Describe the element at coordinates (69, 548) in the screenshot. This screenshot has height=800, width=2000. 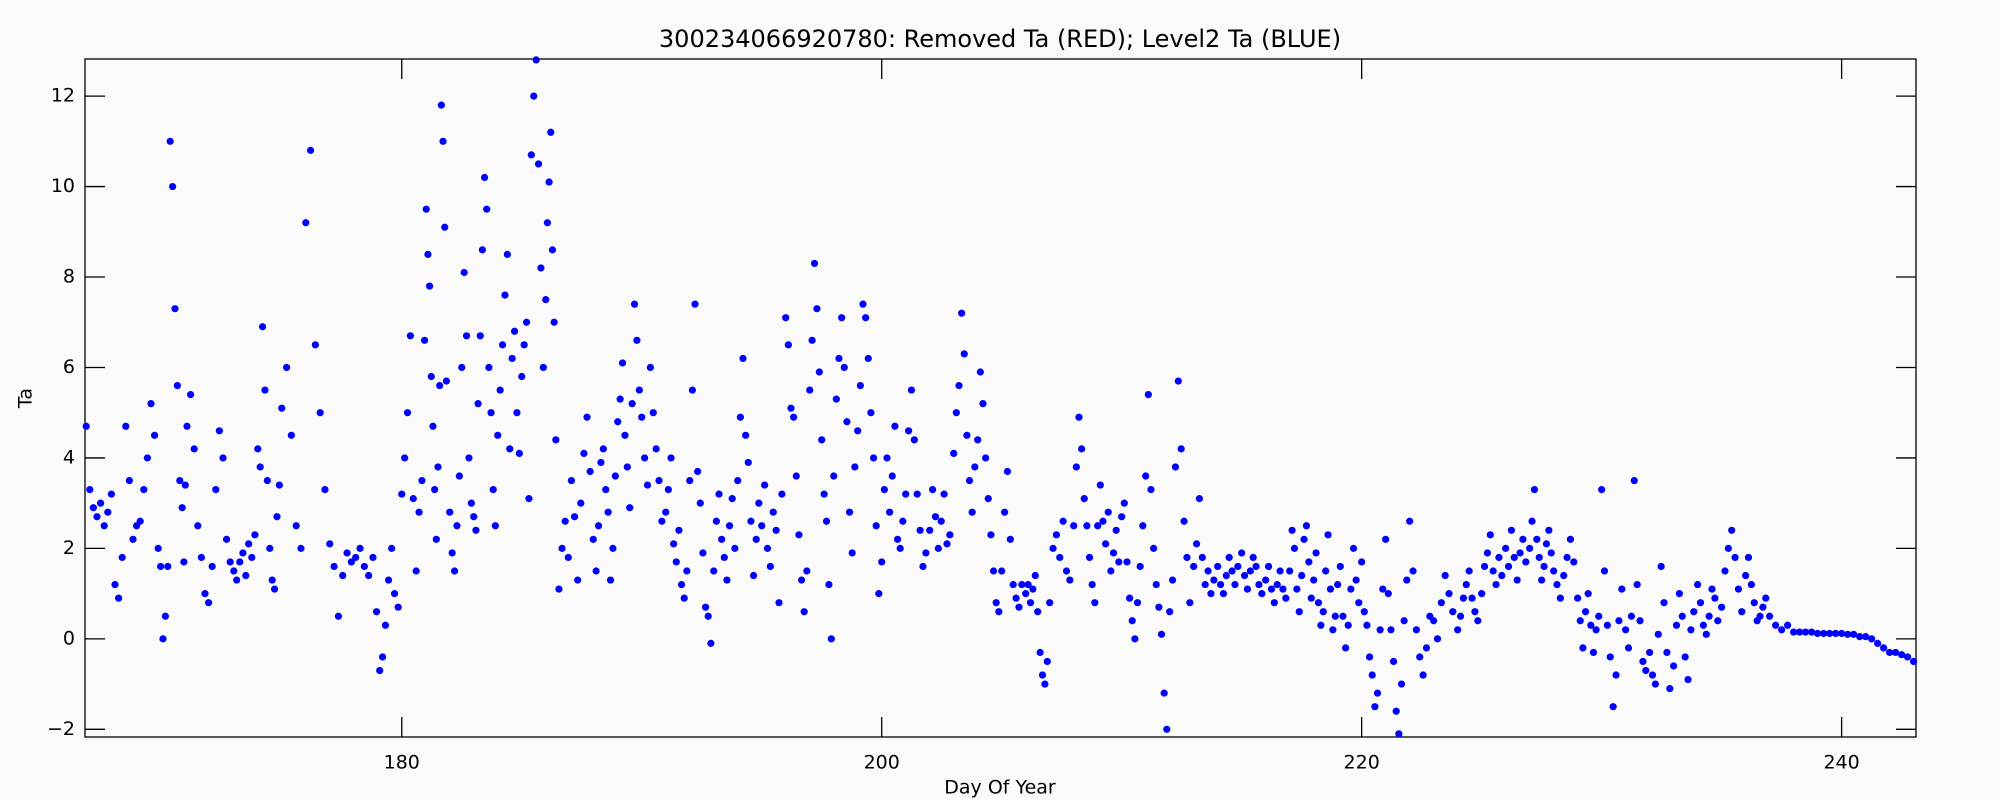
I see `y-tick-label: 2` at that location.